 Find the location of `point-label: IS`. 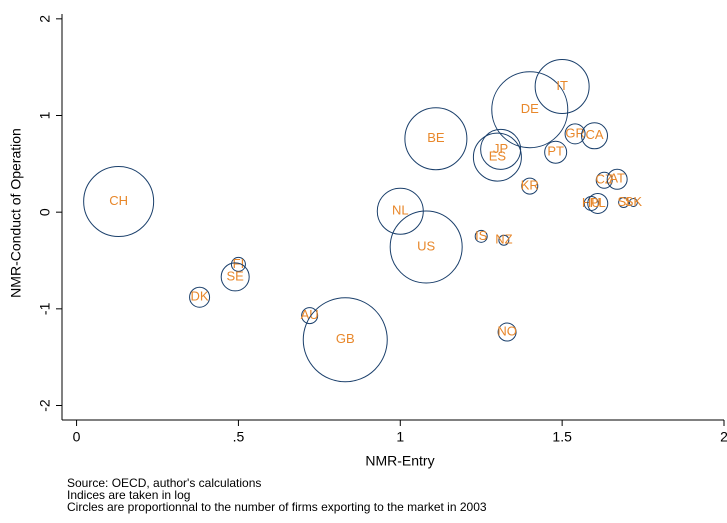

point-label: IS is located at coordinates (481, 235).